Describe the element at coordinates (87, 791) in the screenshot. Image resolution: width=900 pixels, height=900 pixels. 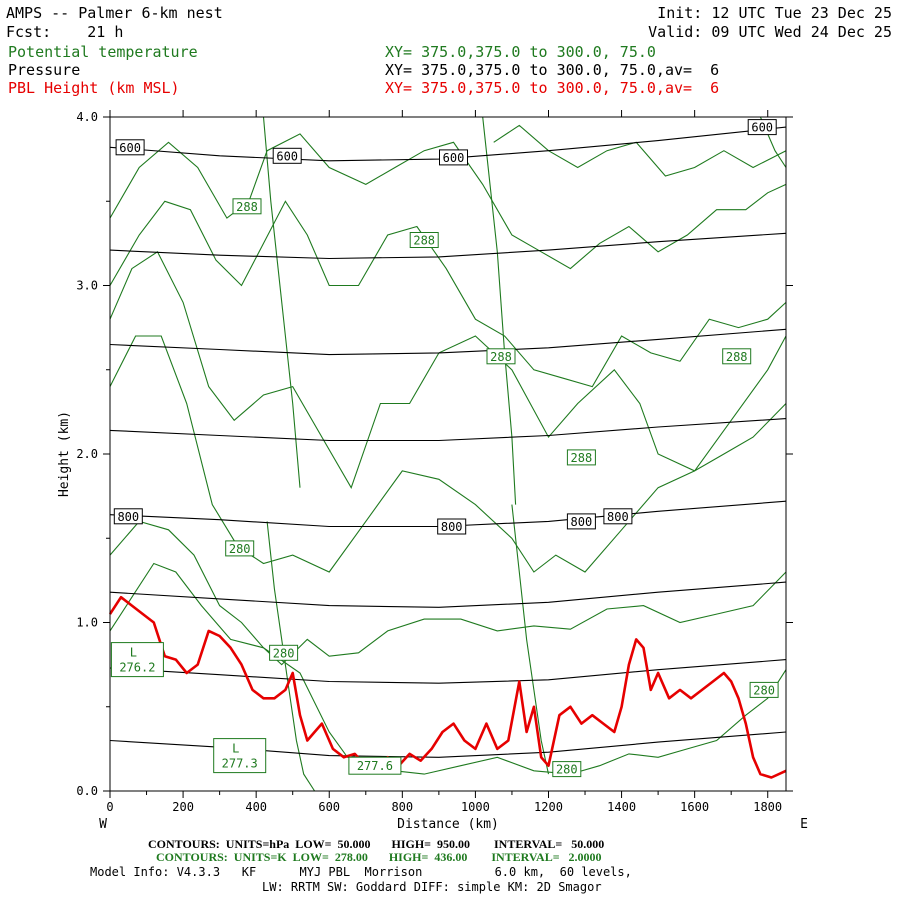
I see `y-tick-label: 0.0` at that location.